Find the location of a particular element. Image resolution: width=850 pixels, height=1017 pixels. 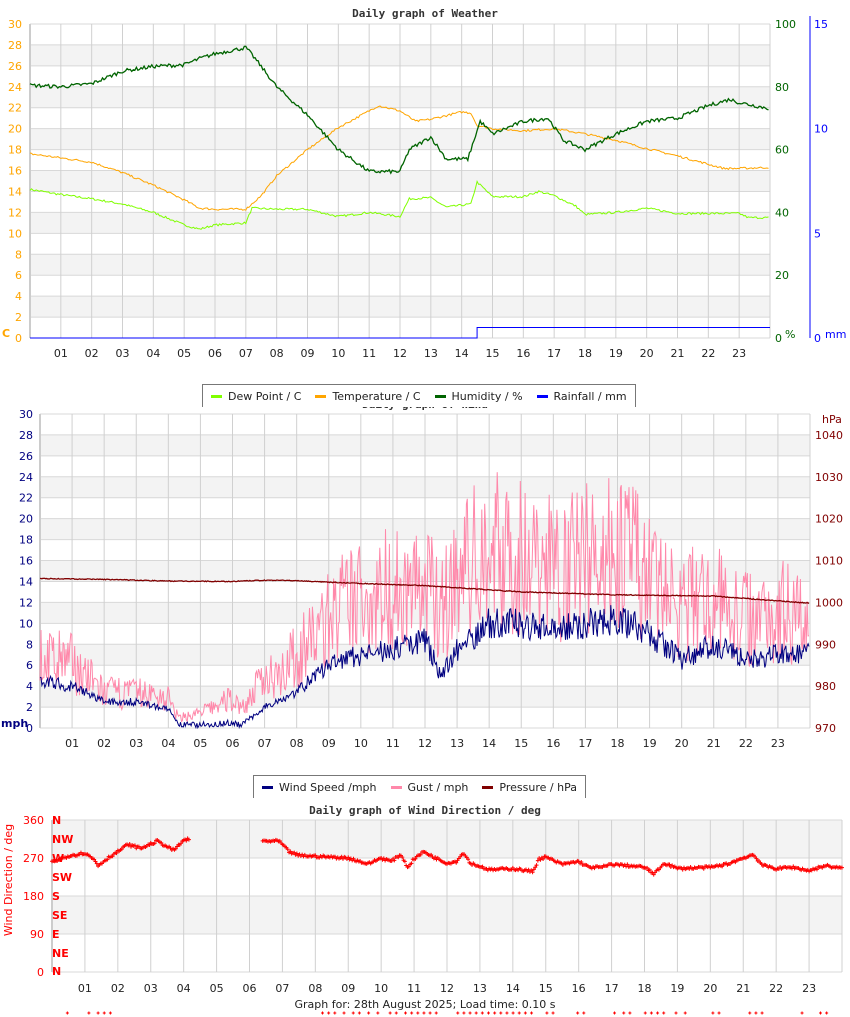

x-tick-label: 15 is located at coordinates (546, 988).